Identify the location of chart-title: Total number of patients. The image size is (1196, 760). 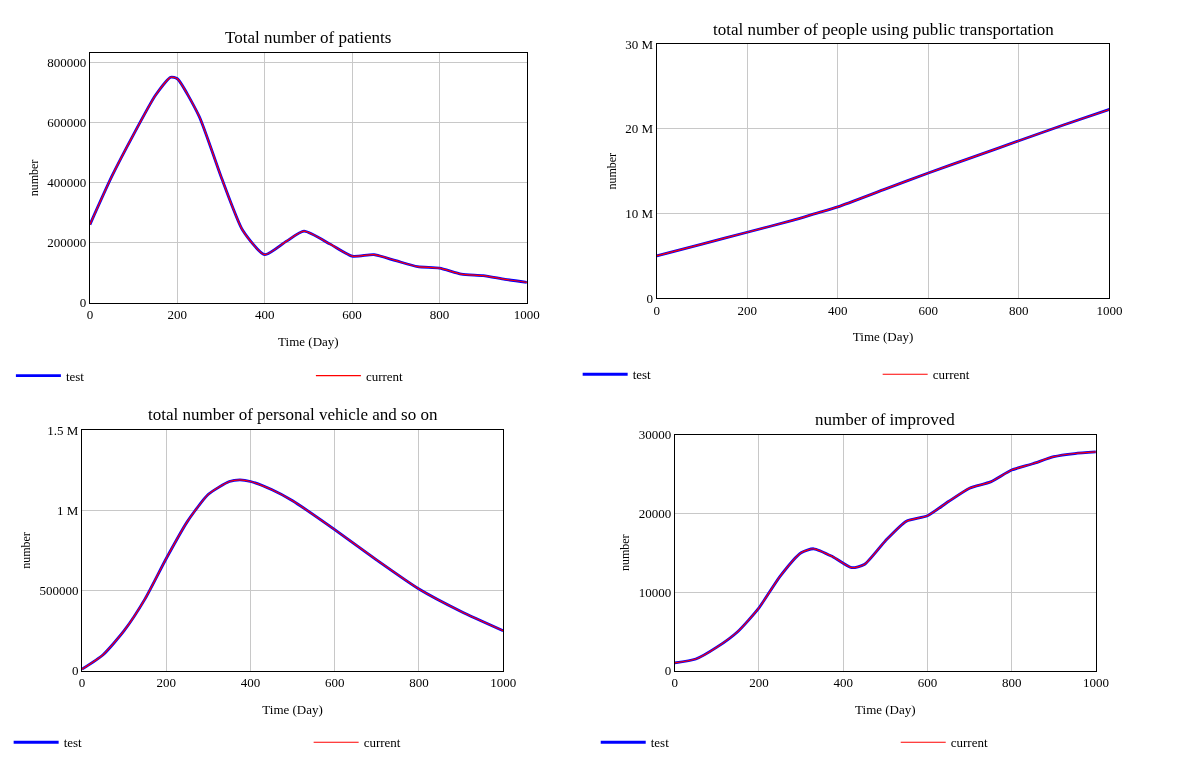
(308, 37).